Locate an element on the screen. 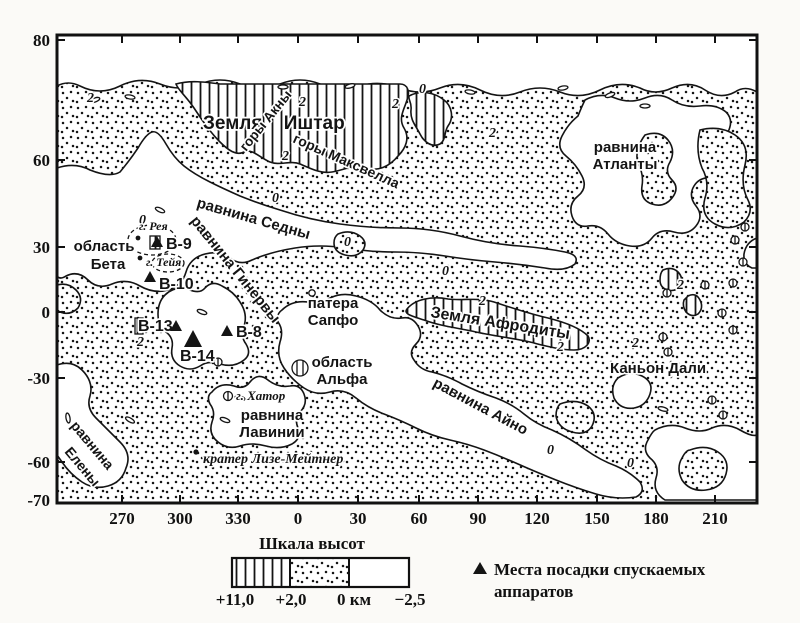 This screenshot has width=800, height=623. x-axis-label: 300 is located at coordinates (180, 518).